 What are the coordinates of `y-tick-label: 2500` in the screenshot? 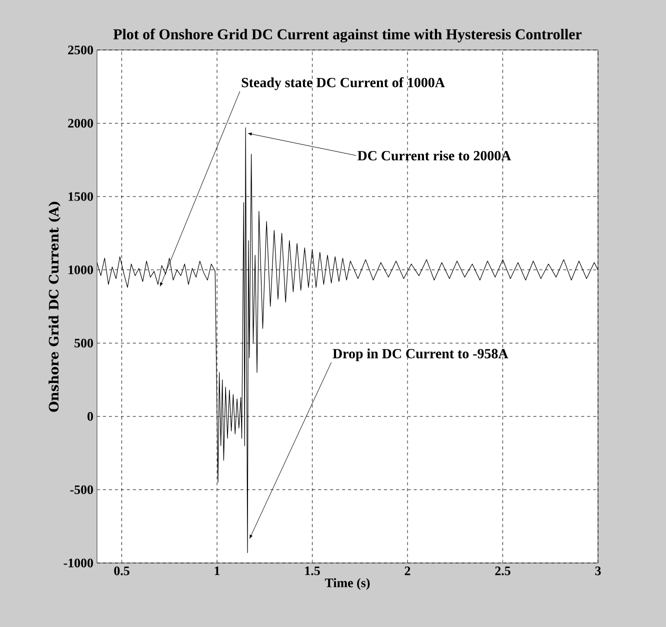 It's located at (80, 50).